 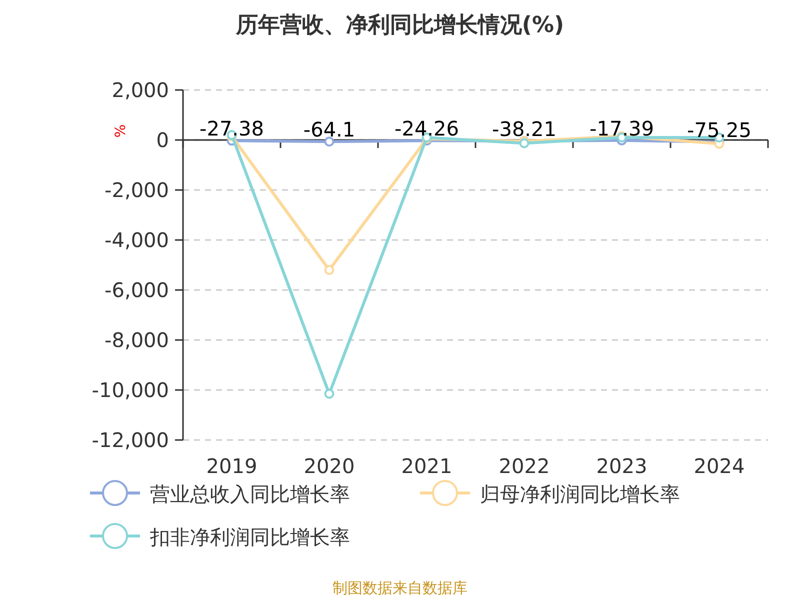 What do you see at coordinates (580, 494) in the screenshot?
I see `legend-label: 归母净利润同比增长率` at bounding box center [580, 494].